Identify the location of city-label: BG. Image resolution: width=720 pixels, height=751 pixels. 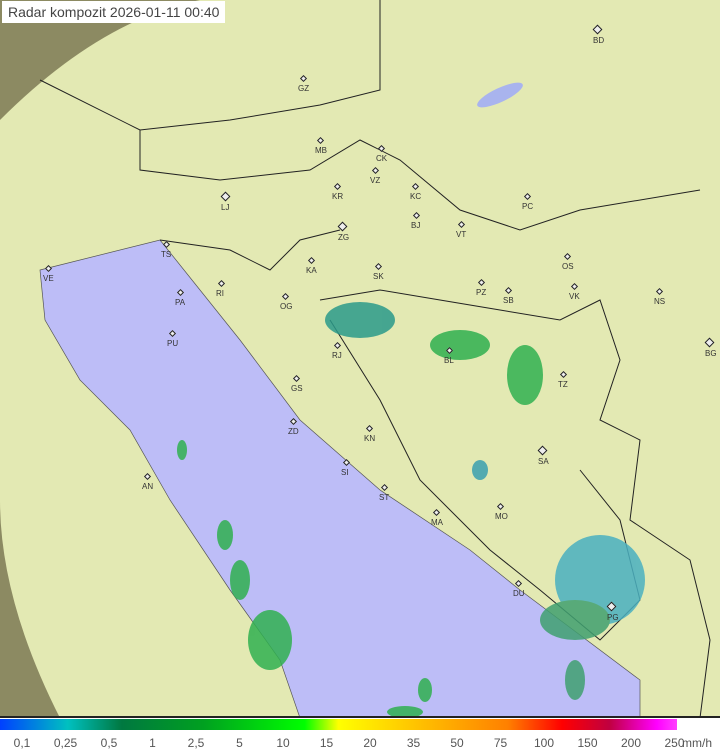
(711, 353).